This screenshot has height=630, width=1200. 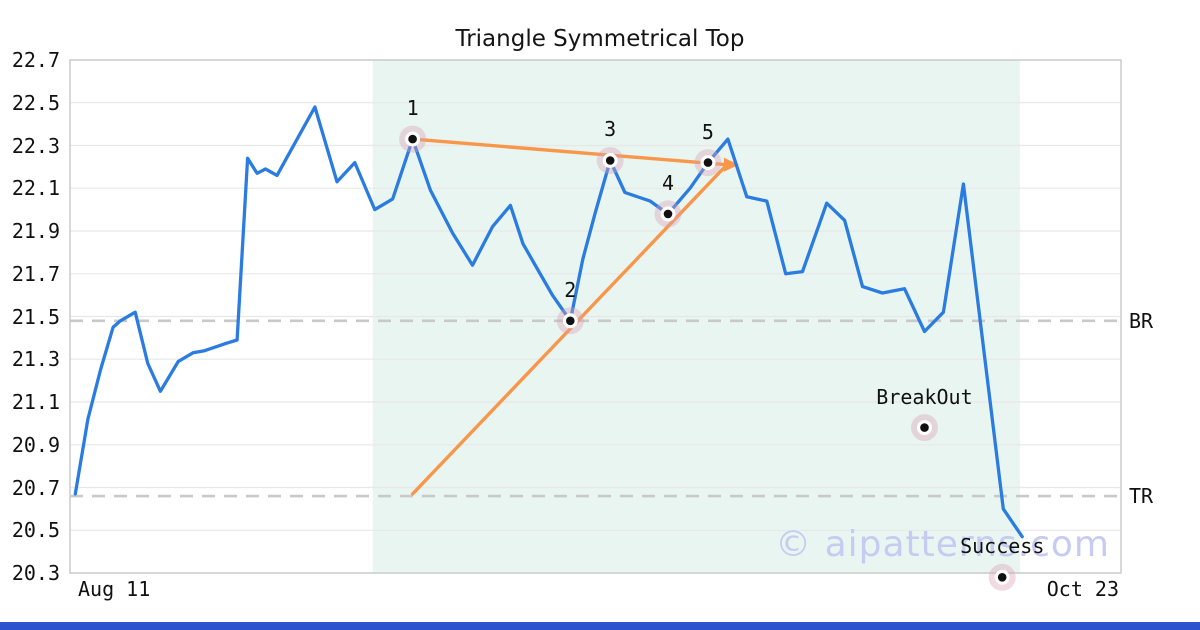 What do you see at coordinates (35, 487) in the screenshot?
I see `y-tick-label: 20.7` at bounding box center [35, 487].